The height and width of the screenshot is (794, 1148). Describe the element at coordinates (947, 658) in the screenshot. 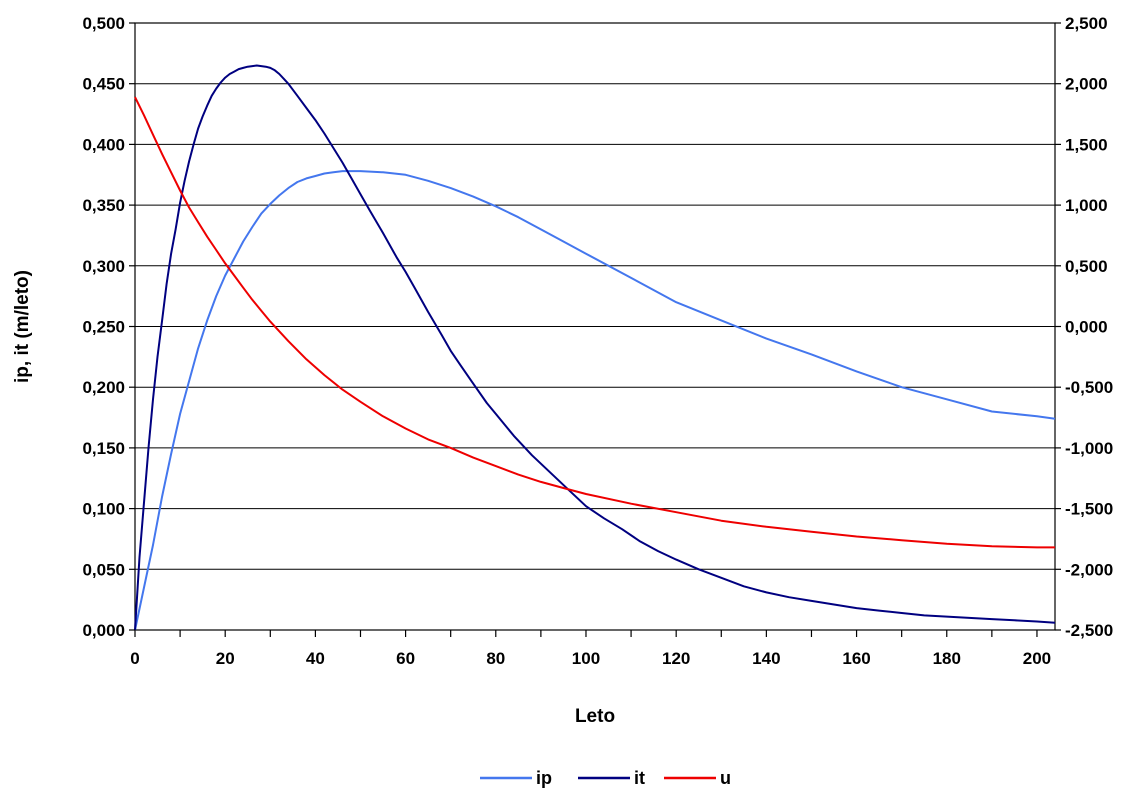

I see `x-tick-label: 180` at that location.